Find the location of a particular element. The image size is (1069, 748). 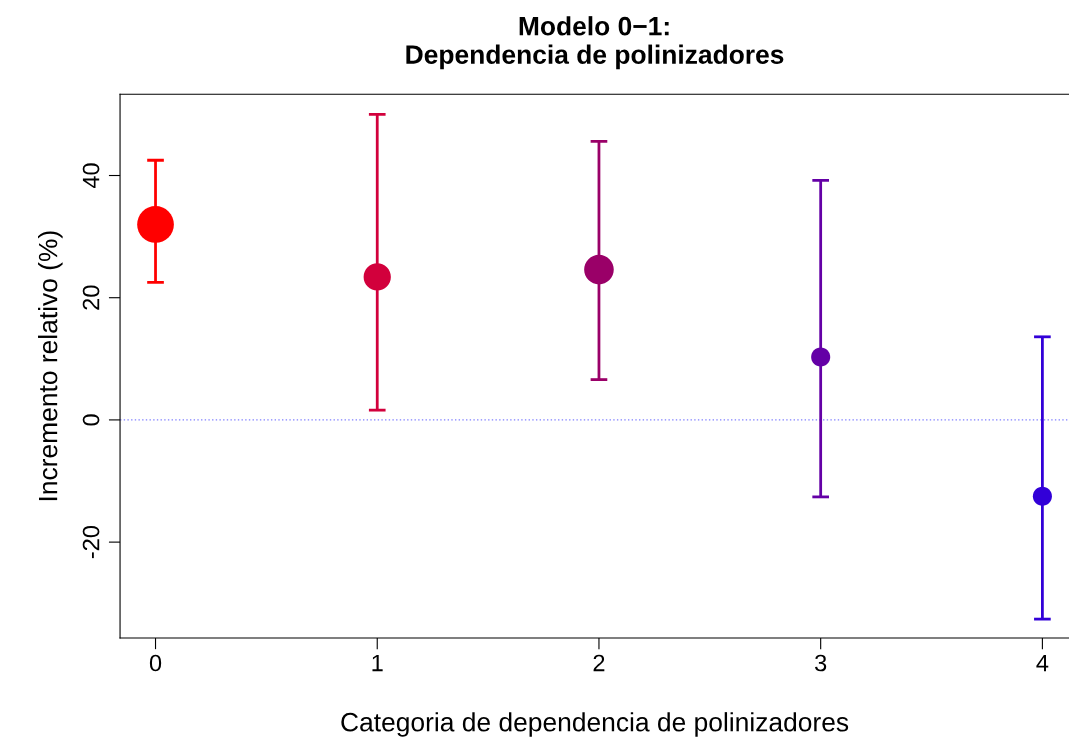

x-axis-title: Categoria de dependencia de polinizadores is located at coordinates (595, 724).